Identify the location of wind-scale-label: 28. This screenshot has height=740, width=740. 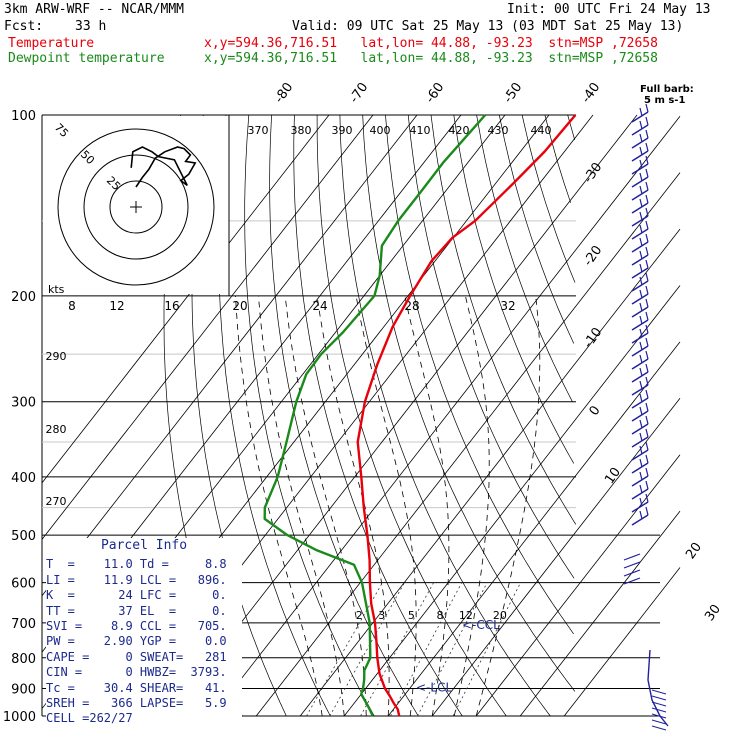
(411, 306).